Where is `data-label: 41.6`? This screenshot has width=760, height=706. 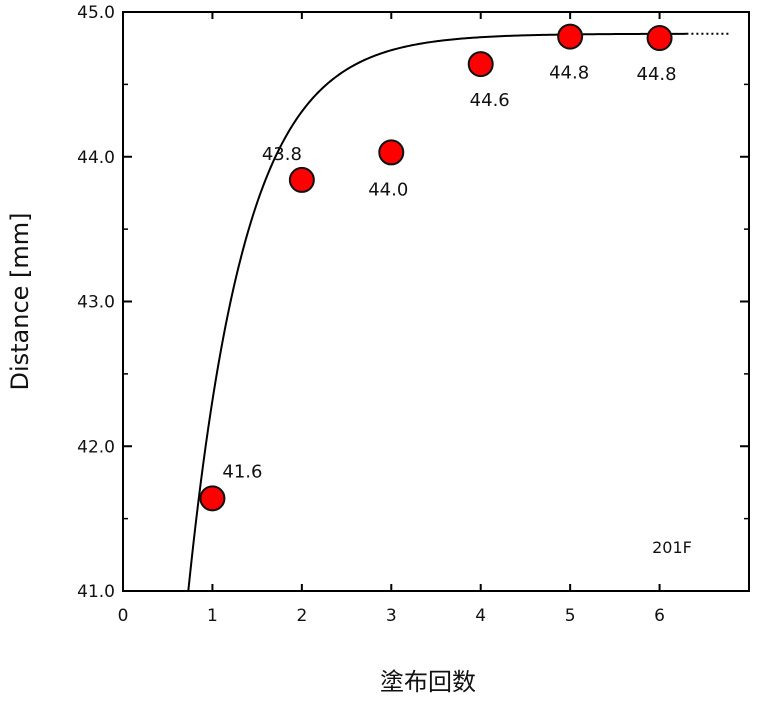 data-label: 41.6 is located at coordinates (242, 471).